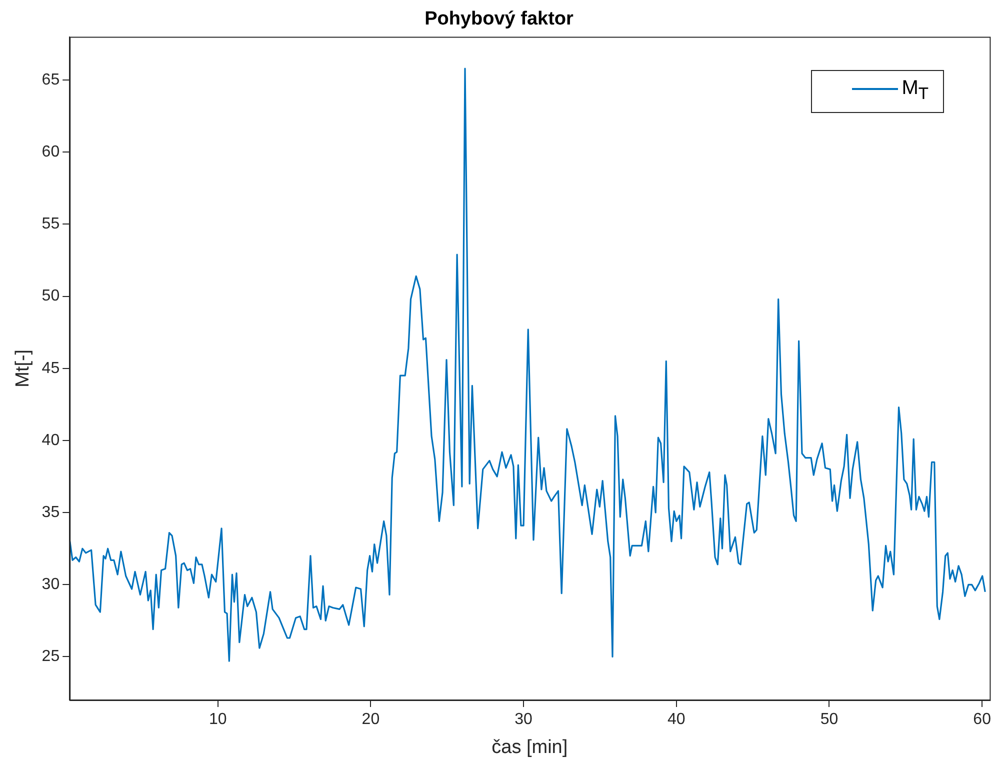  What do you see at coordinates (371, 719) in the screenshot?
I see `x-tick-label: 20` at bounding box center [371, 719].